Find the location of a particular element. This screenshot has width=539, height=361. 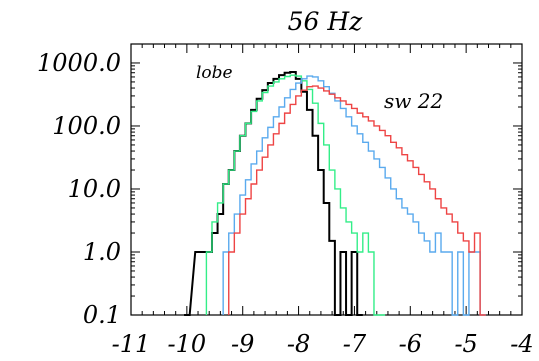

x-tick-label: -8 is located at coordinates (298, 344).